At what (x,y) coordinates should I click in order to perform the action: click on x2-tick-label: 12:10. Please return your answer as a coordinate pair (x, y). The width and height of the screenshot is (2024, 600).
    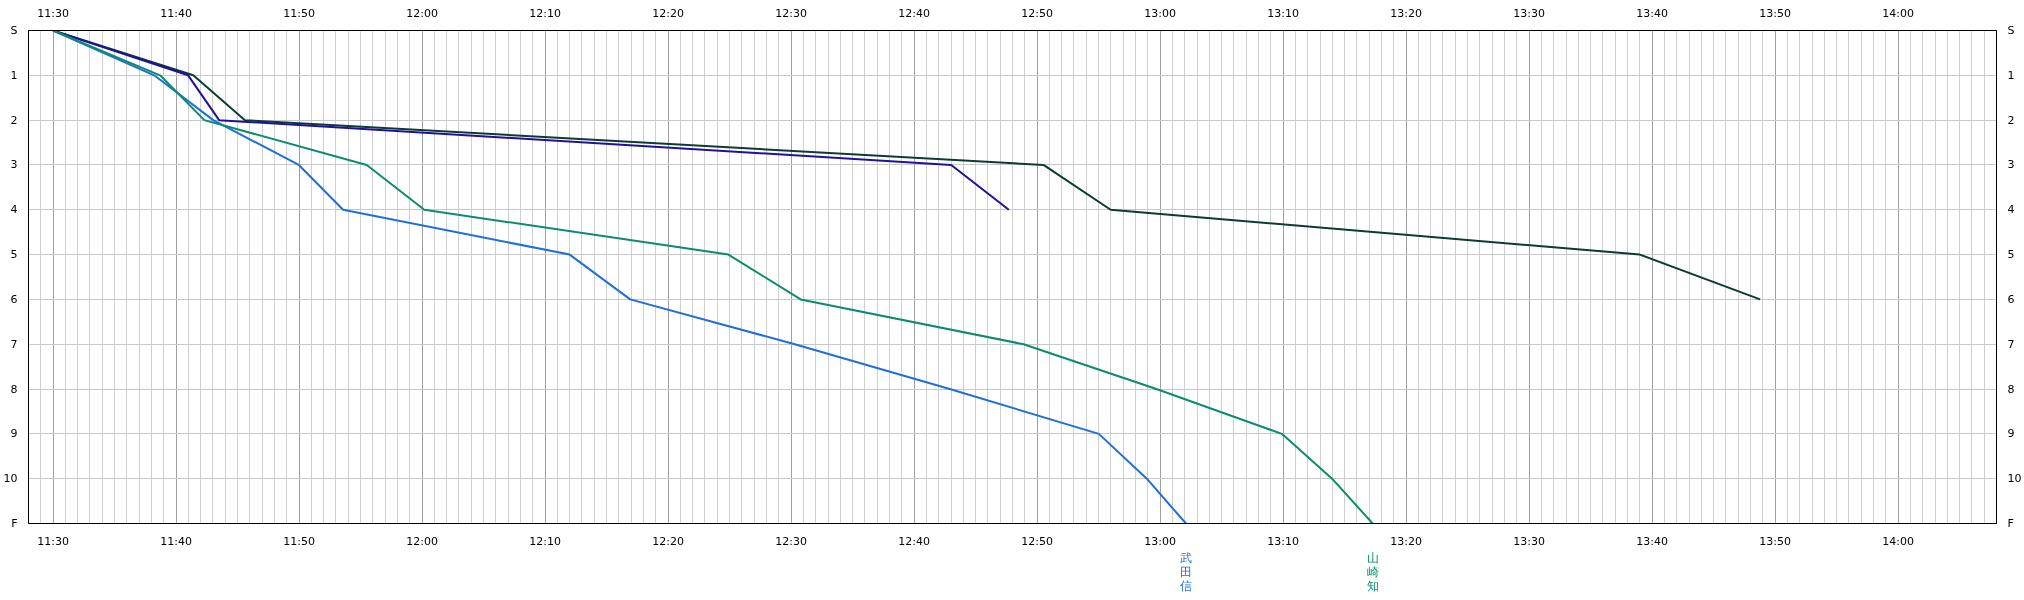
    Looking at the image, I should click on (545, 541).